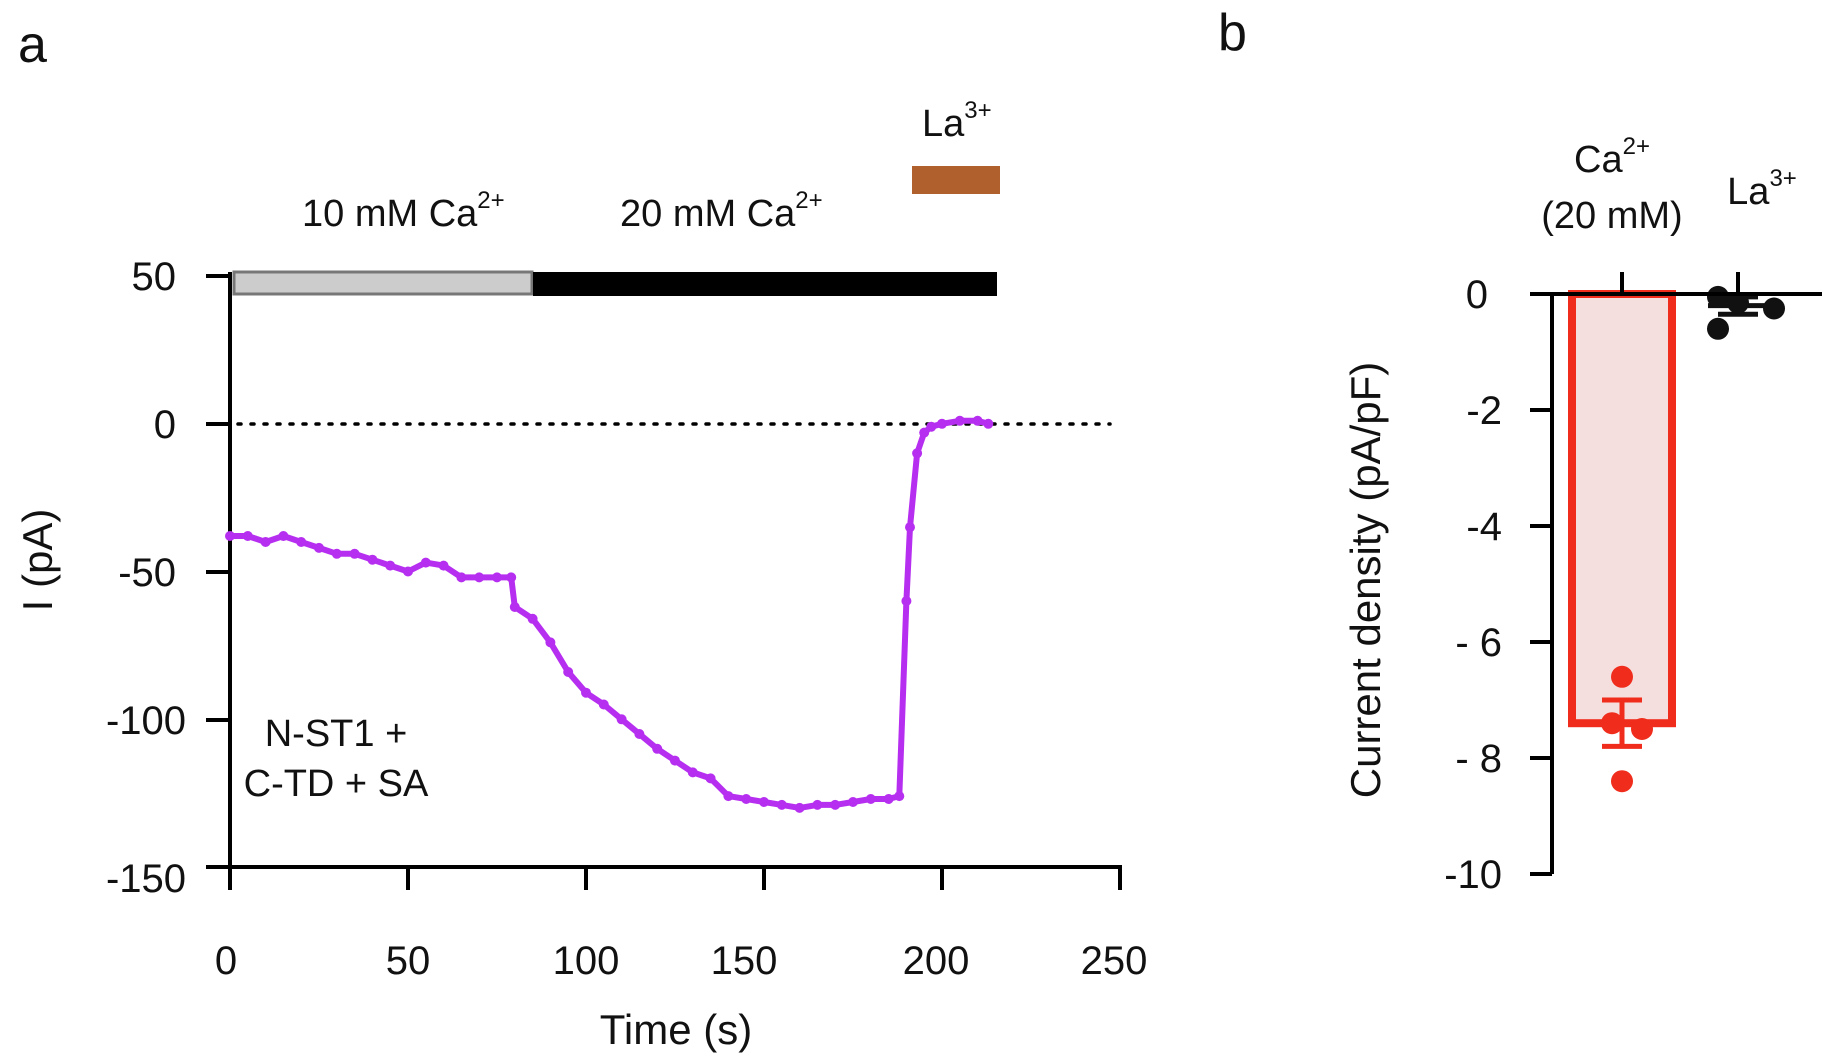 This screenshot has width=1822, height=1058. What do you see at coordinates (681, 925) in the screenshot?
I see `panel-a-x-ticks: 0 50 100 150 200 250` at bounding box center [681, 925].